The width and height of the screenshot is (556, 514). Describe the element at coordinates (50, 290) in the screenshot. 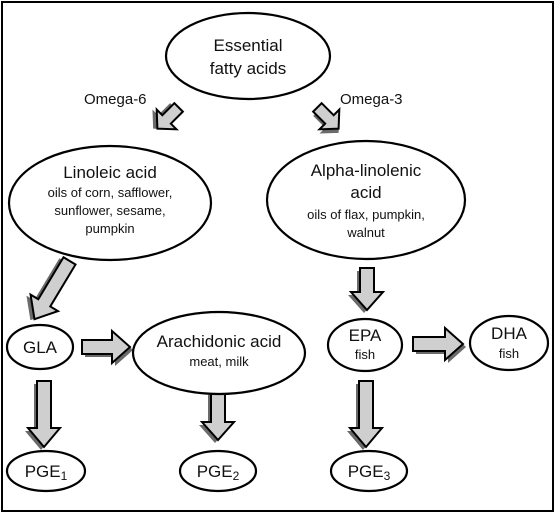

I see `arrow-linoleic-to-gla` at that location.